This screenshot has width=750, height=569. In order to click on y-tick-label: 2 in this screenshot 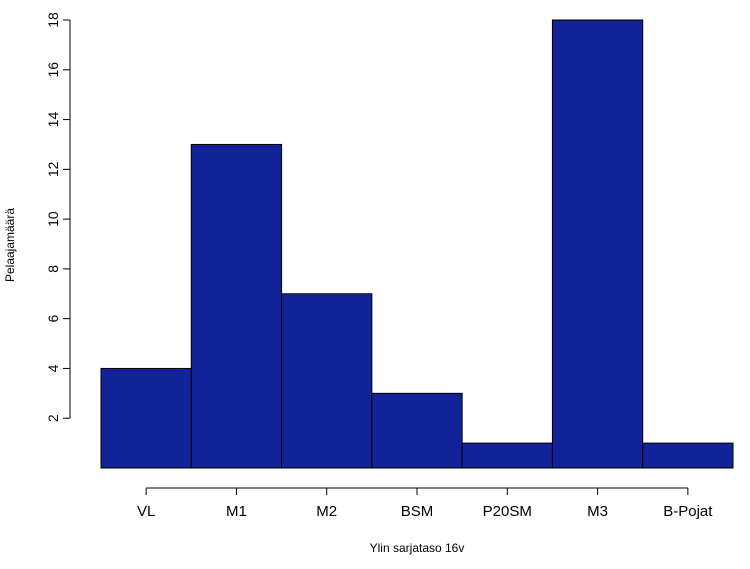, I will do `click(53, 418)`.